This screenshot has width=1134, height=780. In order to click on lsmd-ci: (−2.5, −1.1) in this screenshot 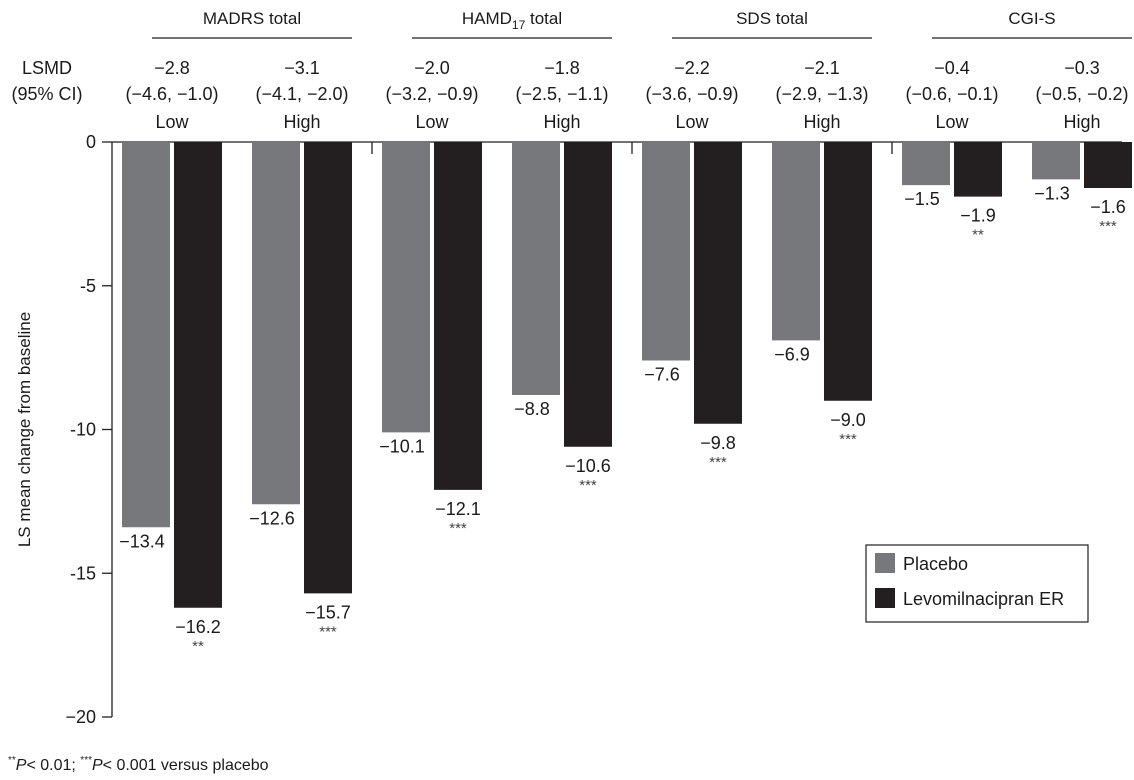, I will do `click(561, 94)`.